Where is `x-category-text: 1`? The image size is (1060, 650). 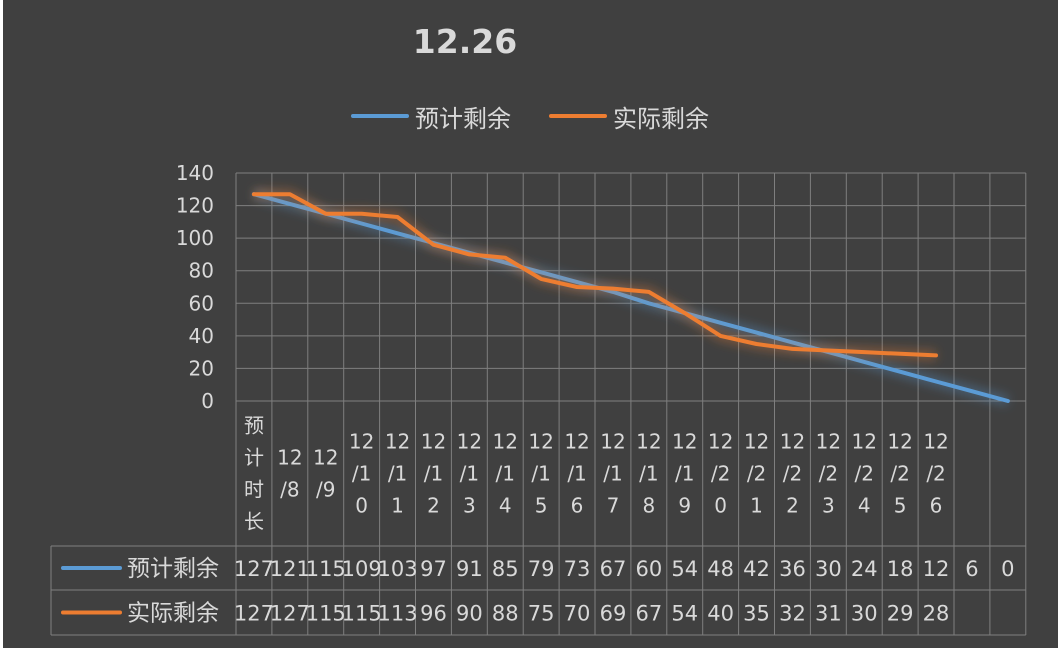
x-category-text: 1 is located at coordinates (756, 506).